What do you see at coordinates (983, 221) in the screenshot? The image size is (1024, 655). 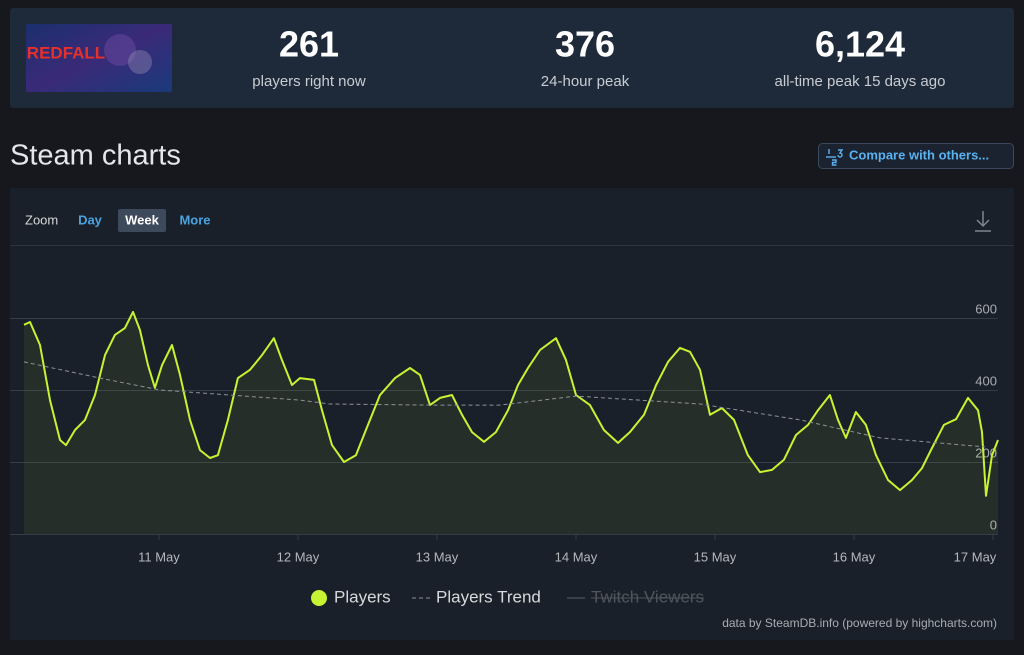 I see `download-icon` at bounding box center [983, 221].